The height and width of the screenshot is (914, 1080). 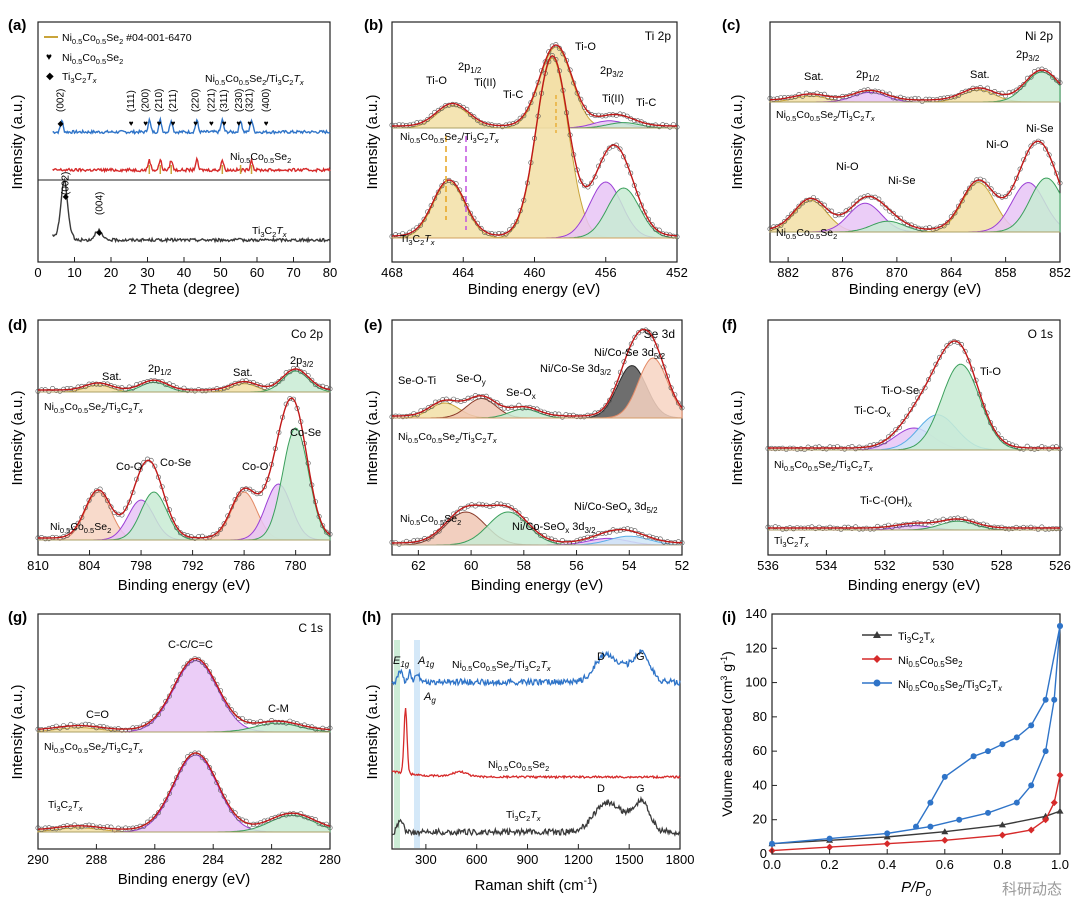 I want to click on x-axis-label-g: Binding energy (eV), so click(x=184, y=879).